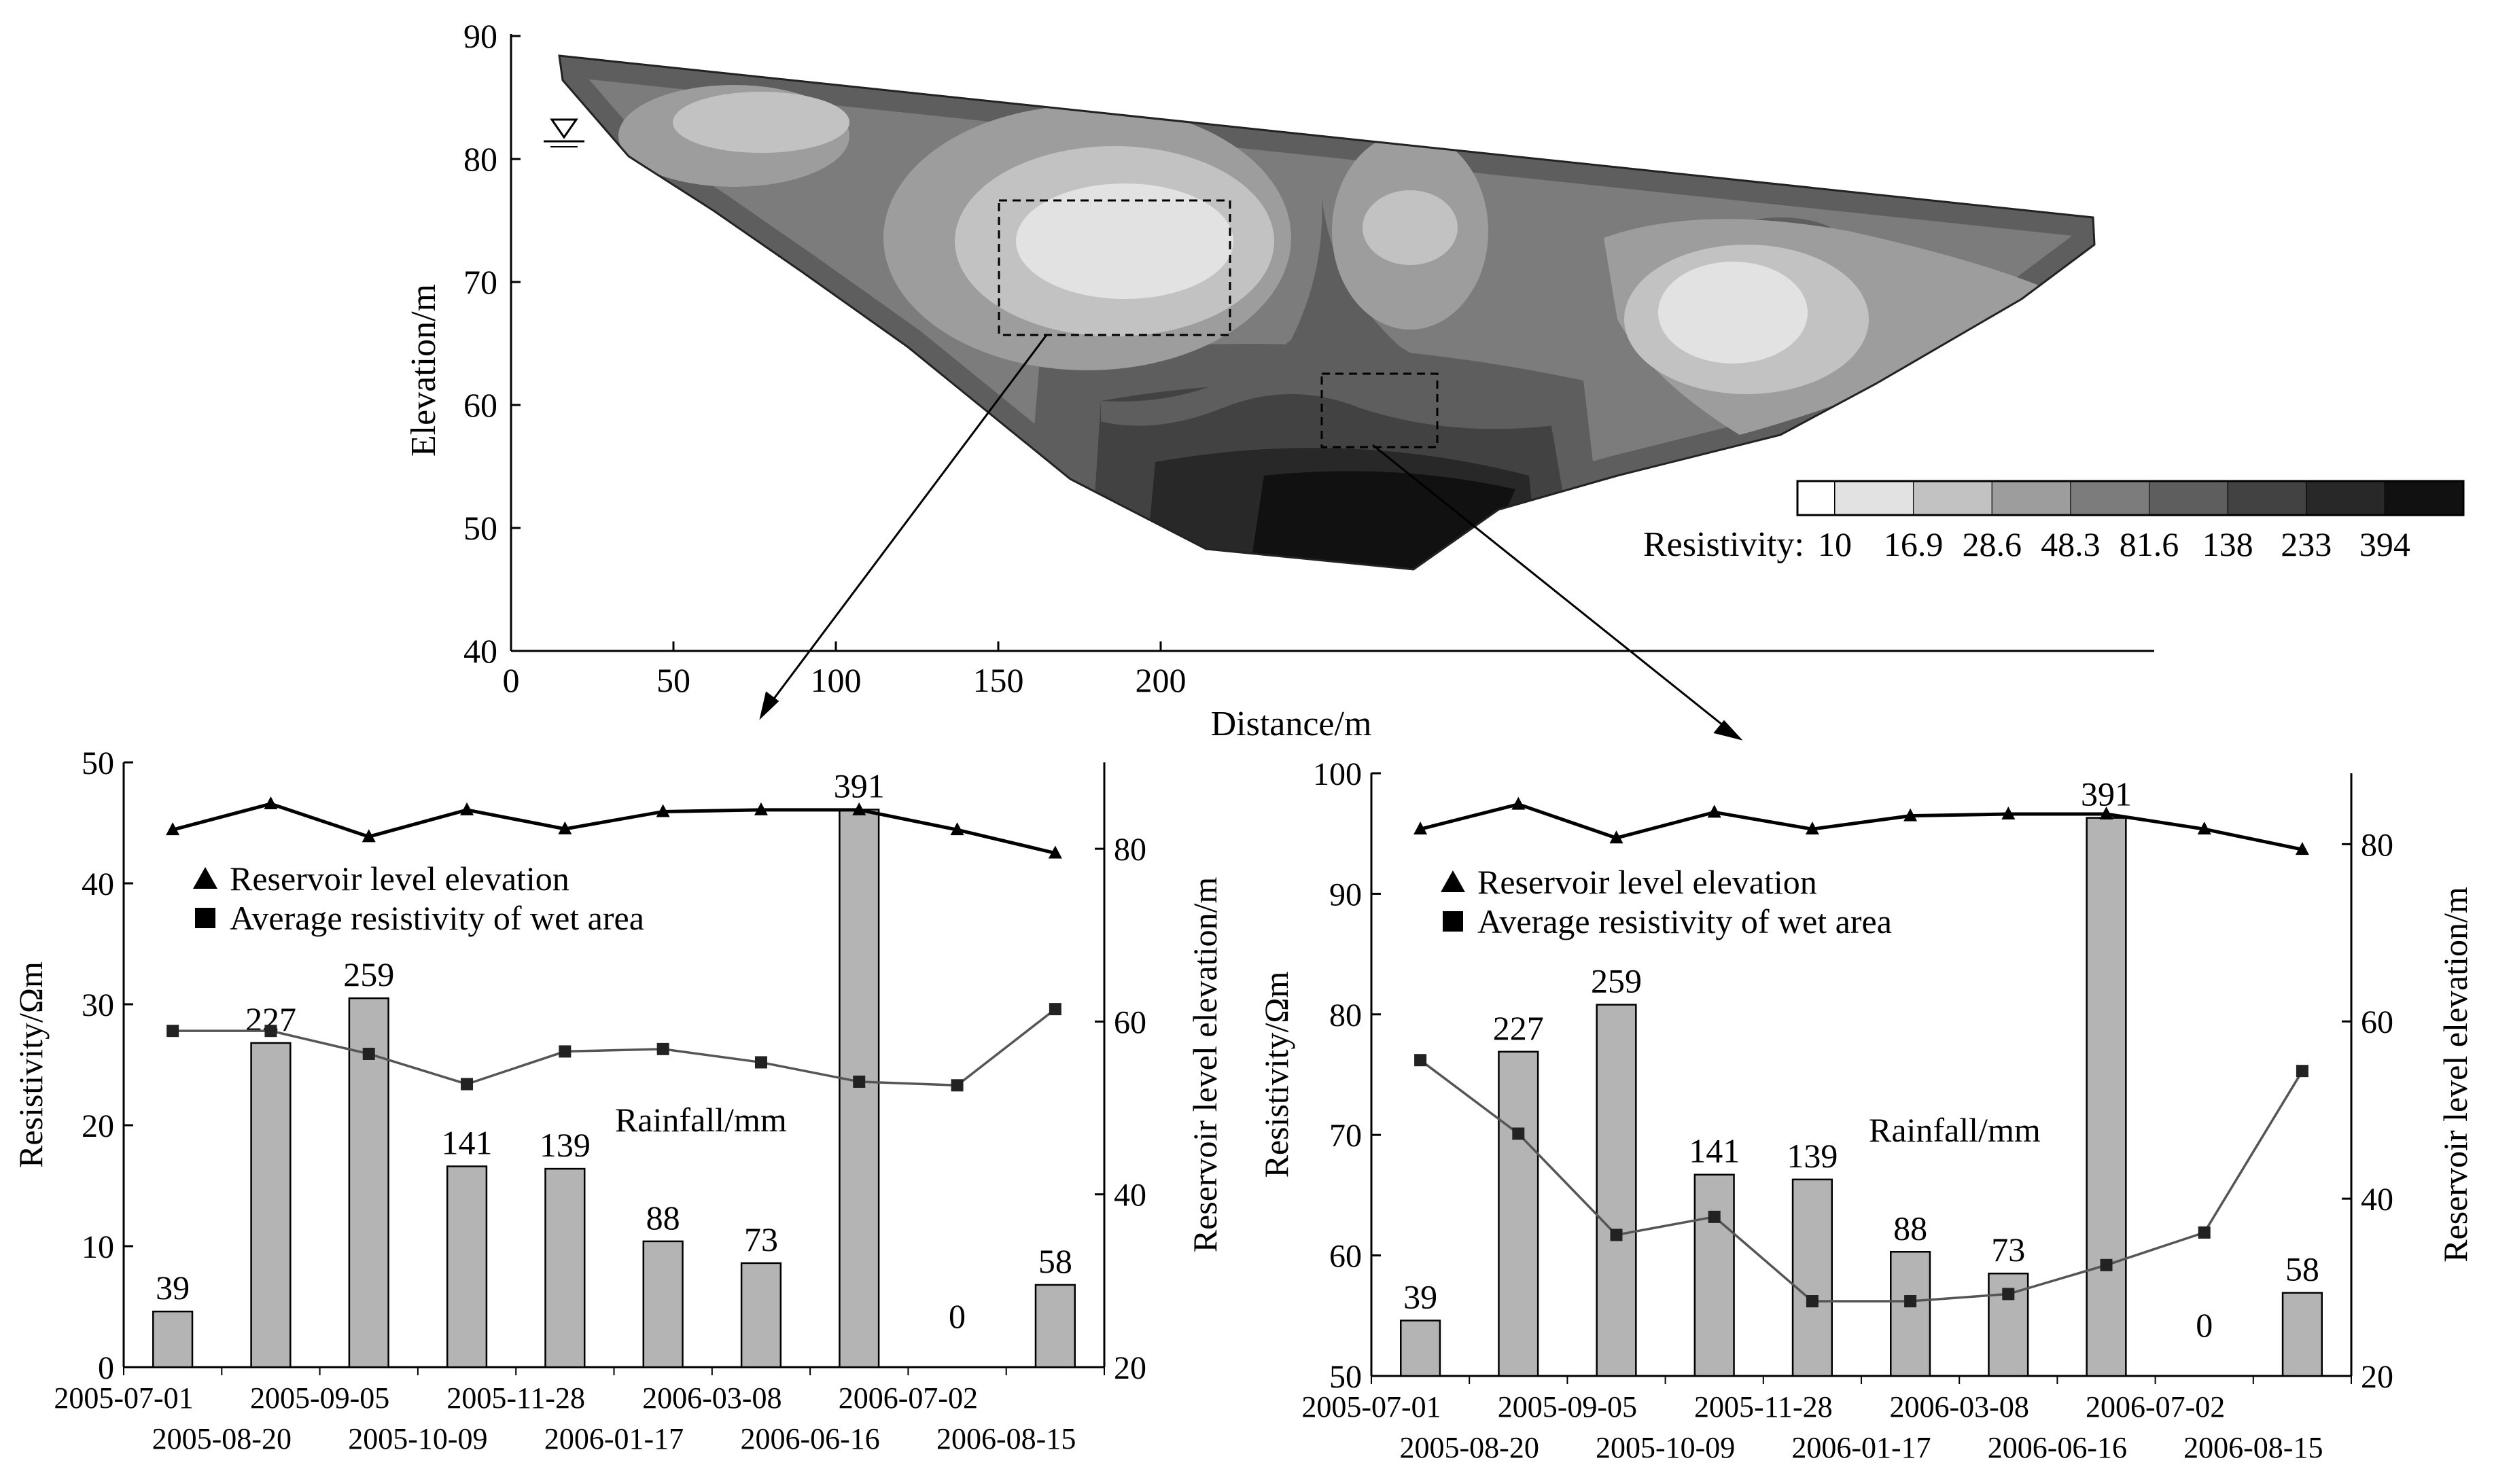 The height and width of the screenshot is (1484, 2494). I want to click on section-y-label: Elevation/m, so click(423, 370).